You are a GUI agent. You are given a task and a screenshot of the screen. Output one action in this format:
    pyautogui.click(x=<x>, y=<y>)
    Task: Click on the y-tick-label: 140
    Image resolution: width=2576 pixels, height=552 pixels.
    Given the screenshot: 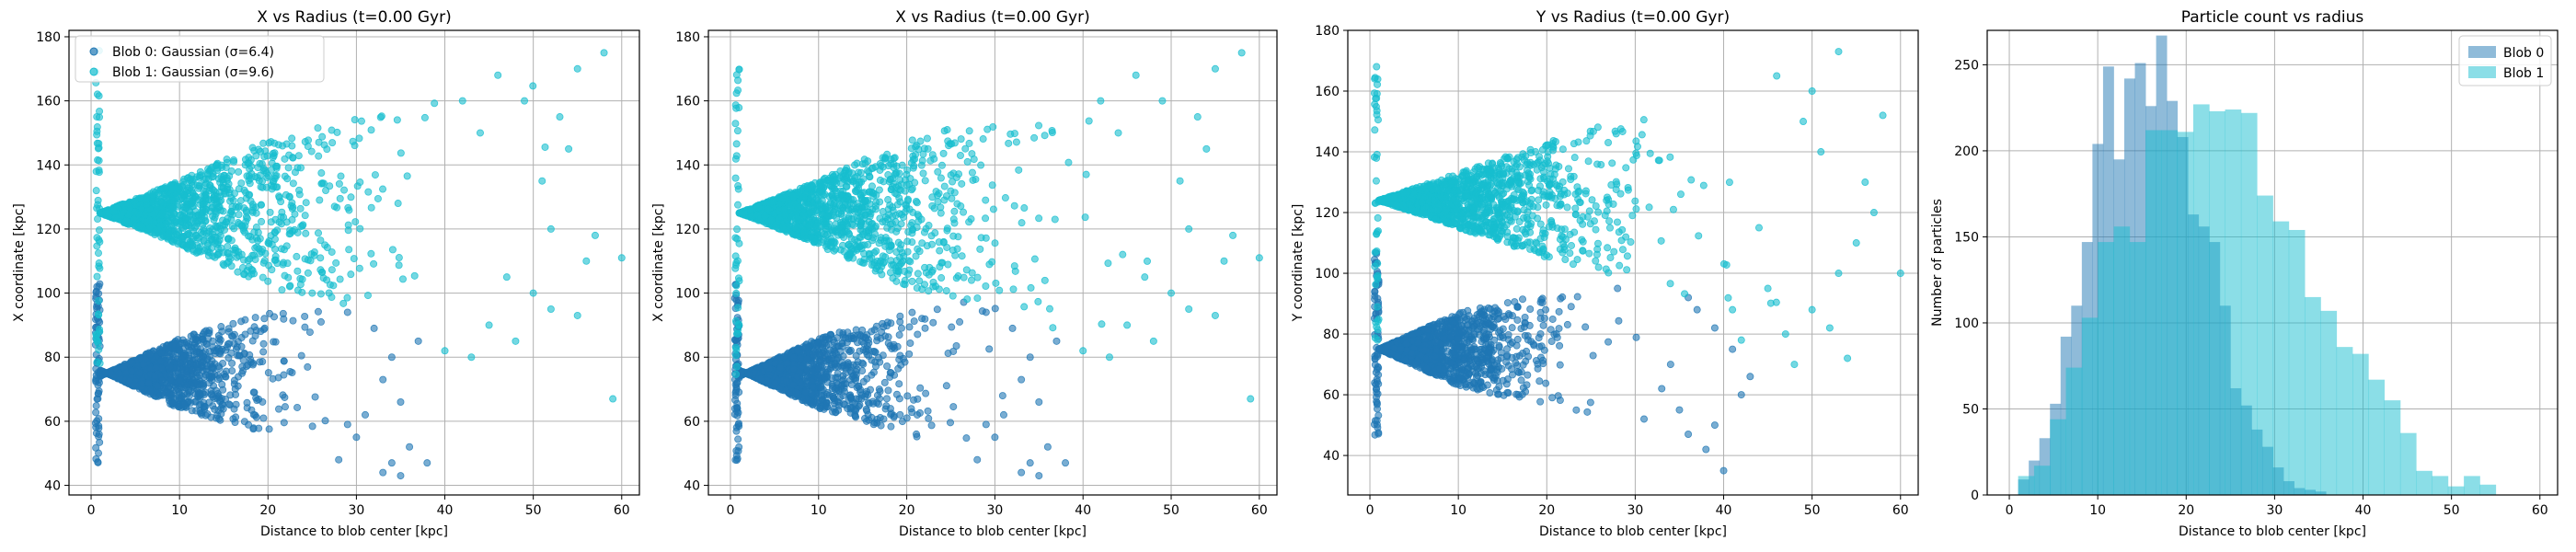 What is the action you would take?
    pyautogui.click(x=48, y=165)
    